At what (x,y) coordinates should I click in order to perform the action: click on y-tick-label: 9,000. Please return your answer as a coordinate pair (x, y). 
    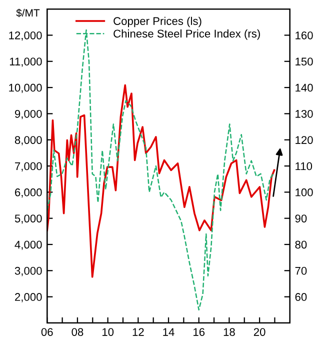
    Looking at the image, I should click on (28, 115).